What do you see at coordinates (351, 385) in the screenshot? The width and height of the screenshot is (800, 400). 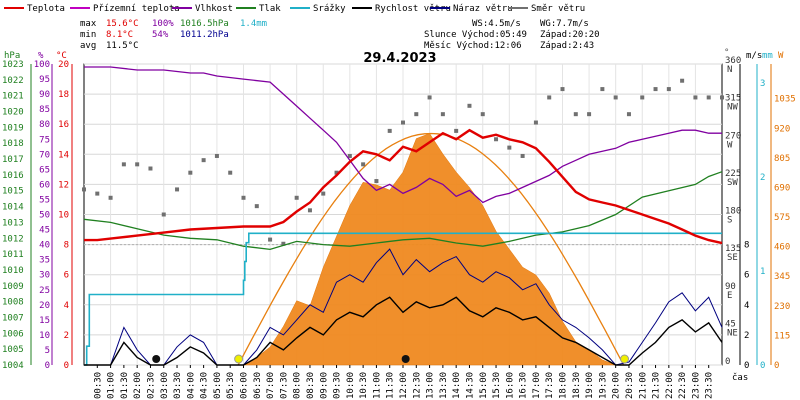 I see `time-tick-label: 10:00` at bounding box center [351, 385].